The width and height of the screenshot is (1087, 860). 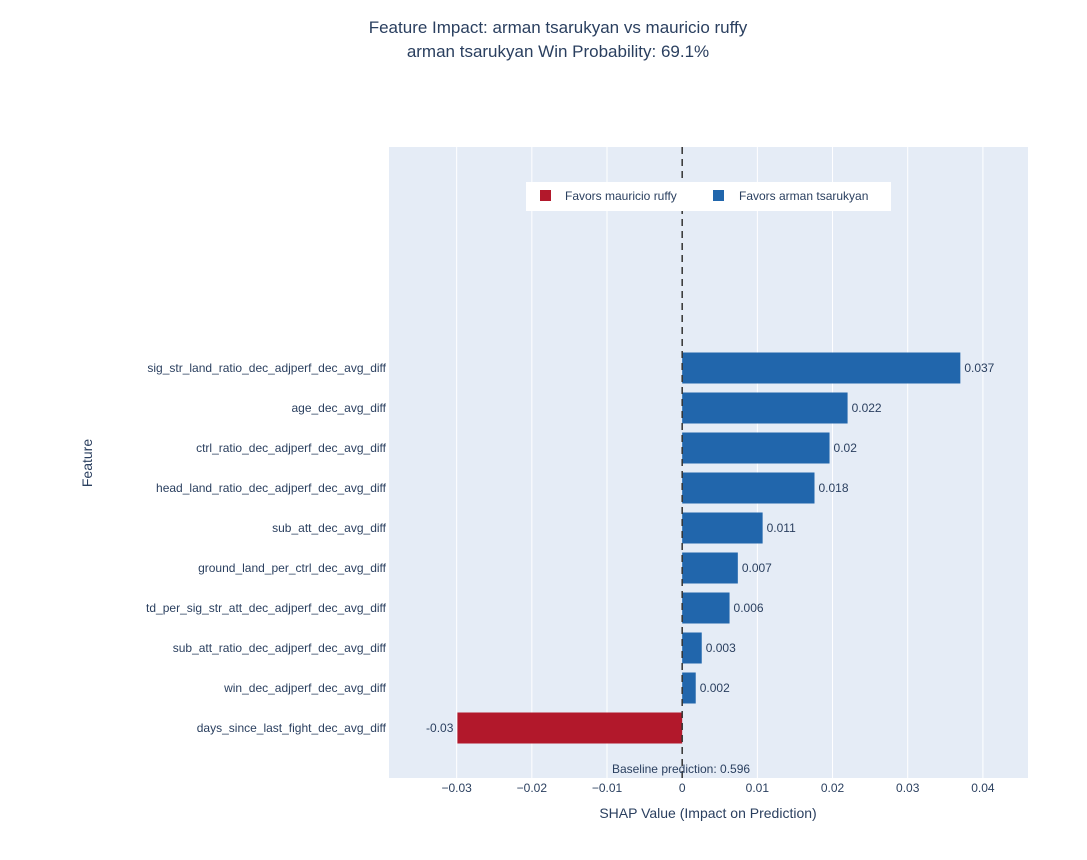 What do you see at coordinates (781, 528) in the screenshot?
I see `bar-value-label: 0.011` at bounding box center [781, 528].